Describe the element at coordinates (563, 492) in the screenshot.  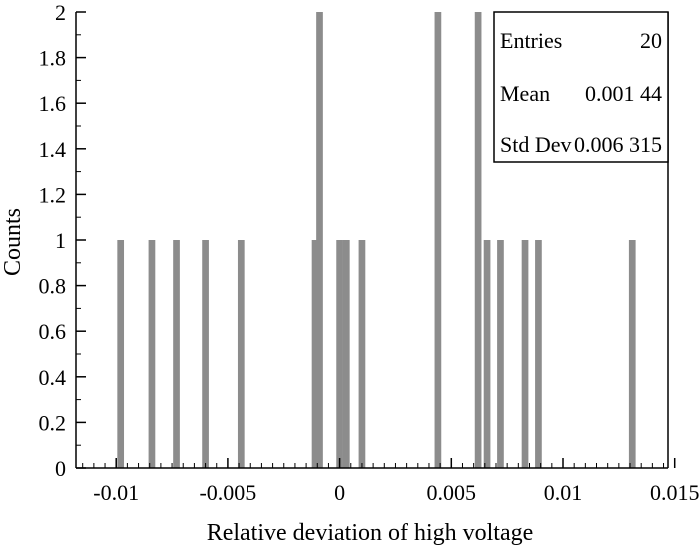
I see `x-tick-label: 0.01` at that location.